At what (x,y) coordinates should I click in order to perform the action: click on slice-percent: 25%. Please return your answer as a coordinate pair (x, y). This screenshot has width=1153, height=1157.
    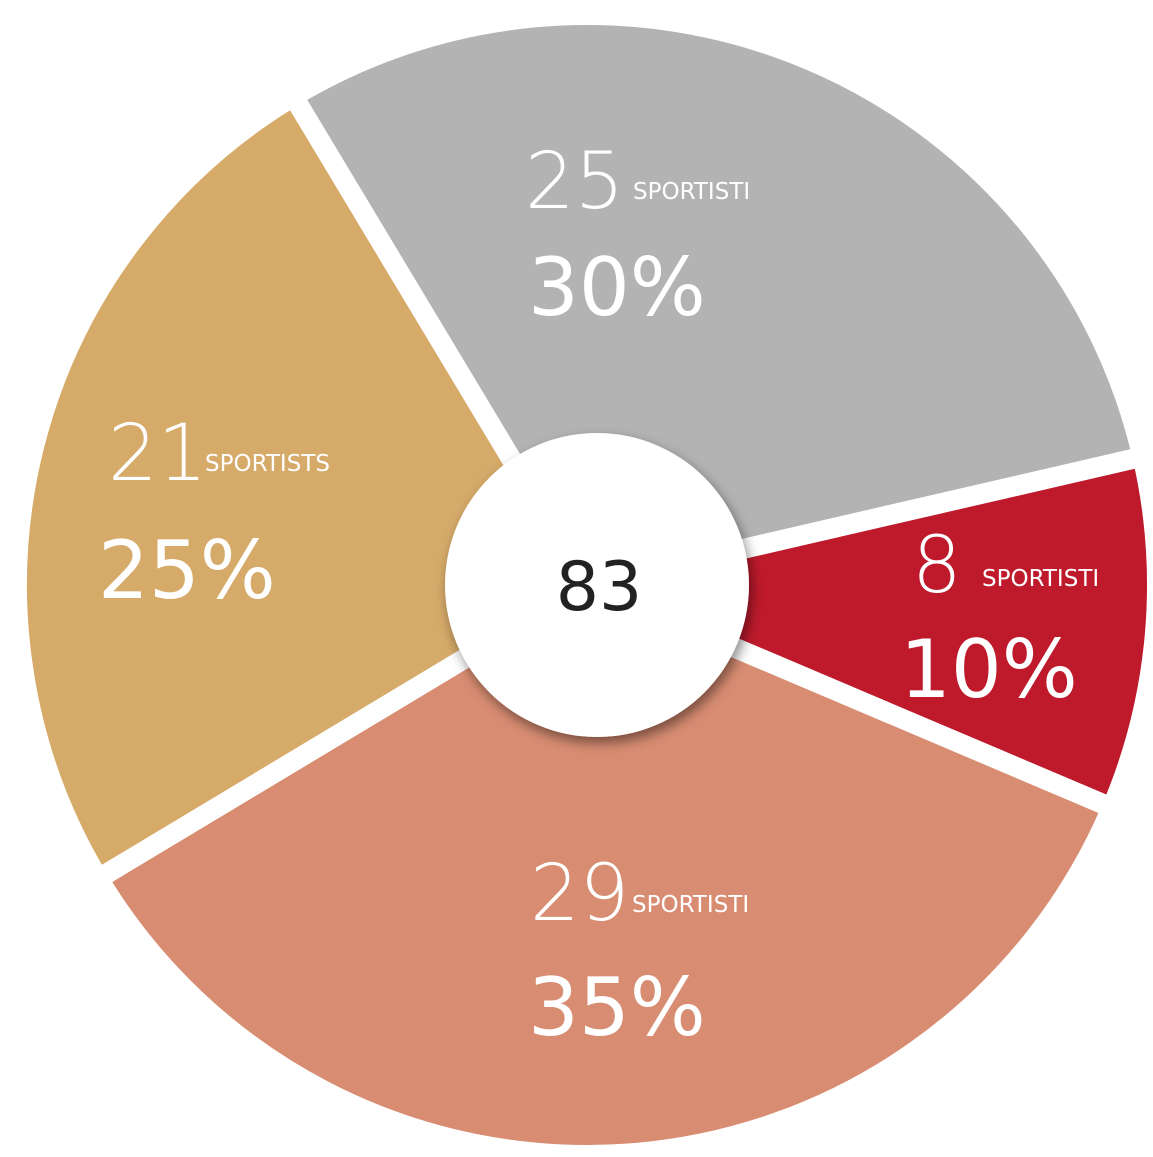
    Looking at the image, I should click on (187, 570).